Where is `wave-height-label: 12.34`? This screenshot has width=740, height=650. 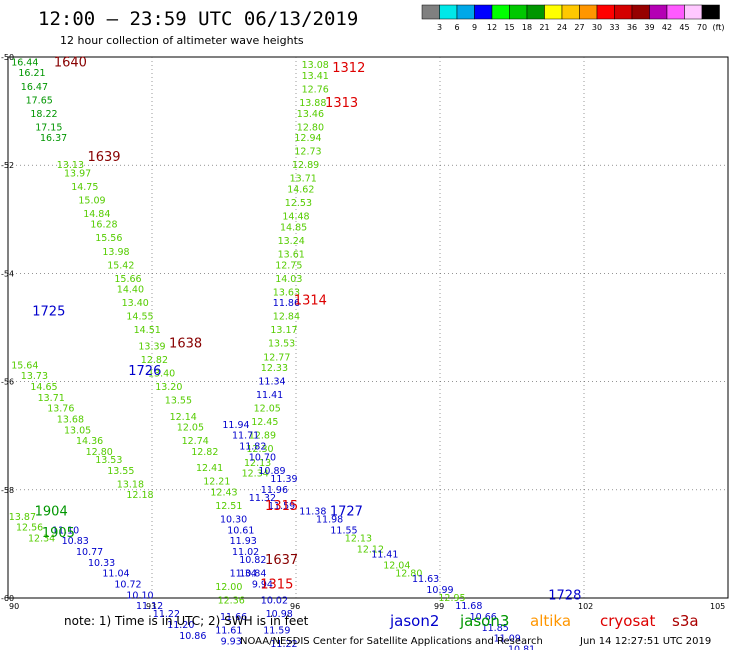 wave-height-label: 12.34 is located at coordinates (41, 538).